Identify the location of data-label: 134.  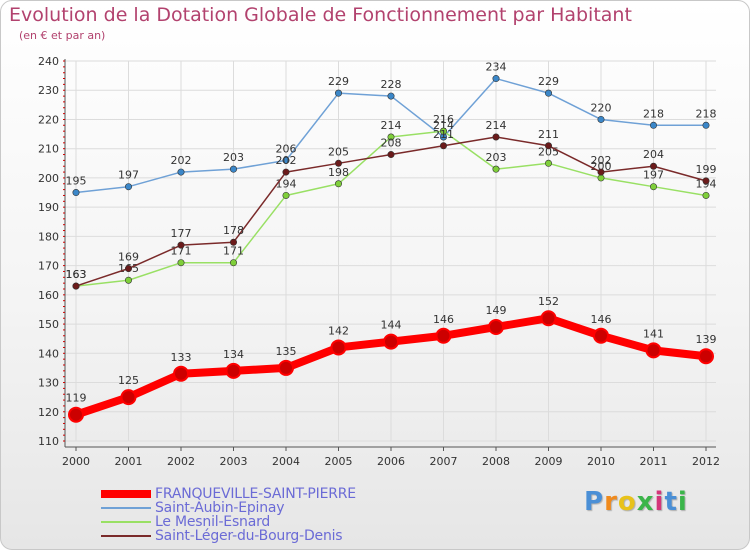
(233, 354).